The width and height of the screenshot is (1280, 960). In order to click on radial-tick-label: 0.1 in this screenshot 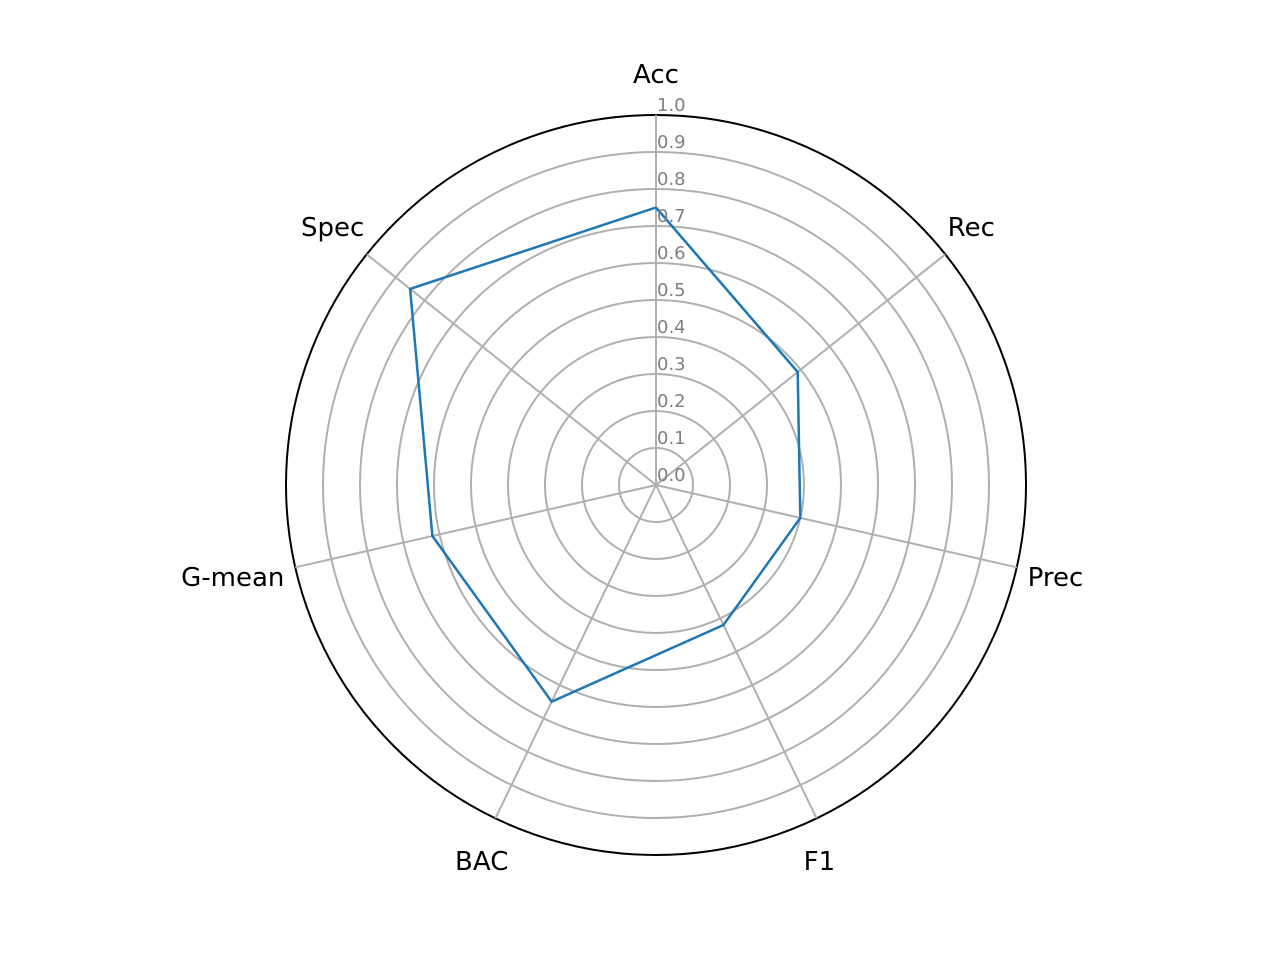, I will do `click(671, 438)`.